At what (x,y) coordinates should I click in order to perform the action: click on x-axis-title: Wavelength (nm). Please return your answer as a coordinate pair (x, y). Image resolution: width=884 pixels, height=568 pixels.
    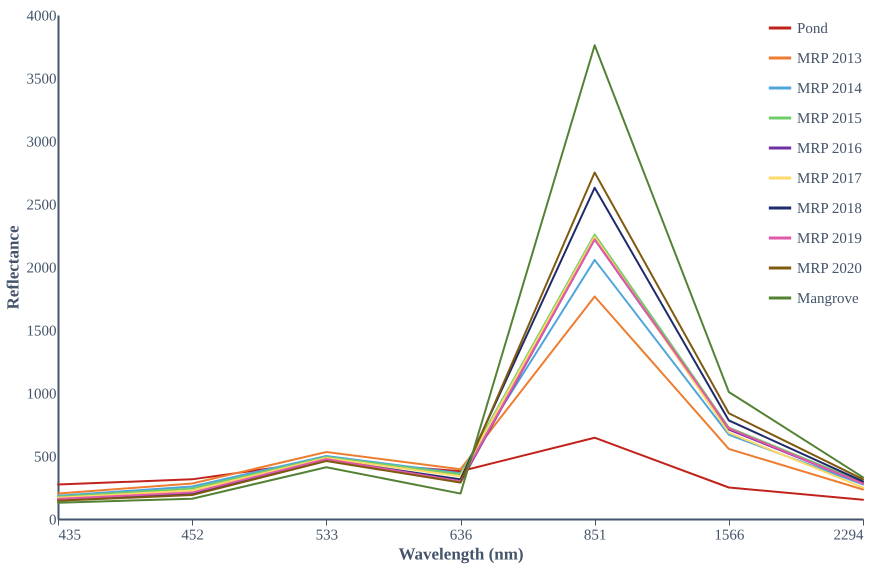
    Looking at the image, I should click on (461, 554).